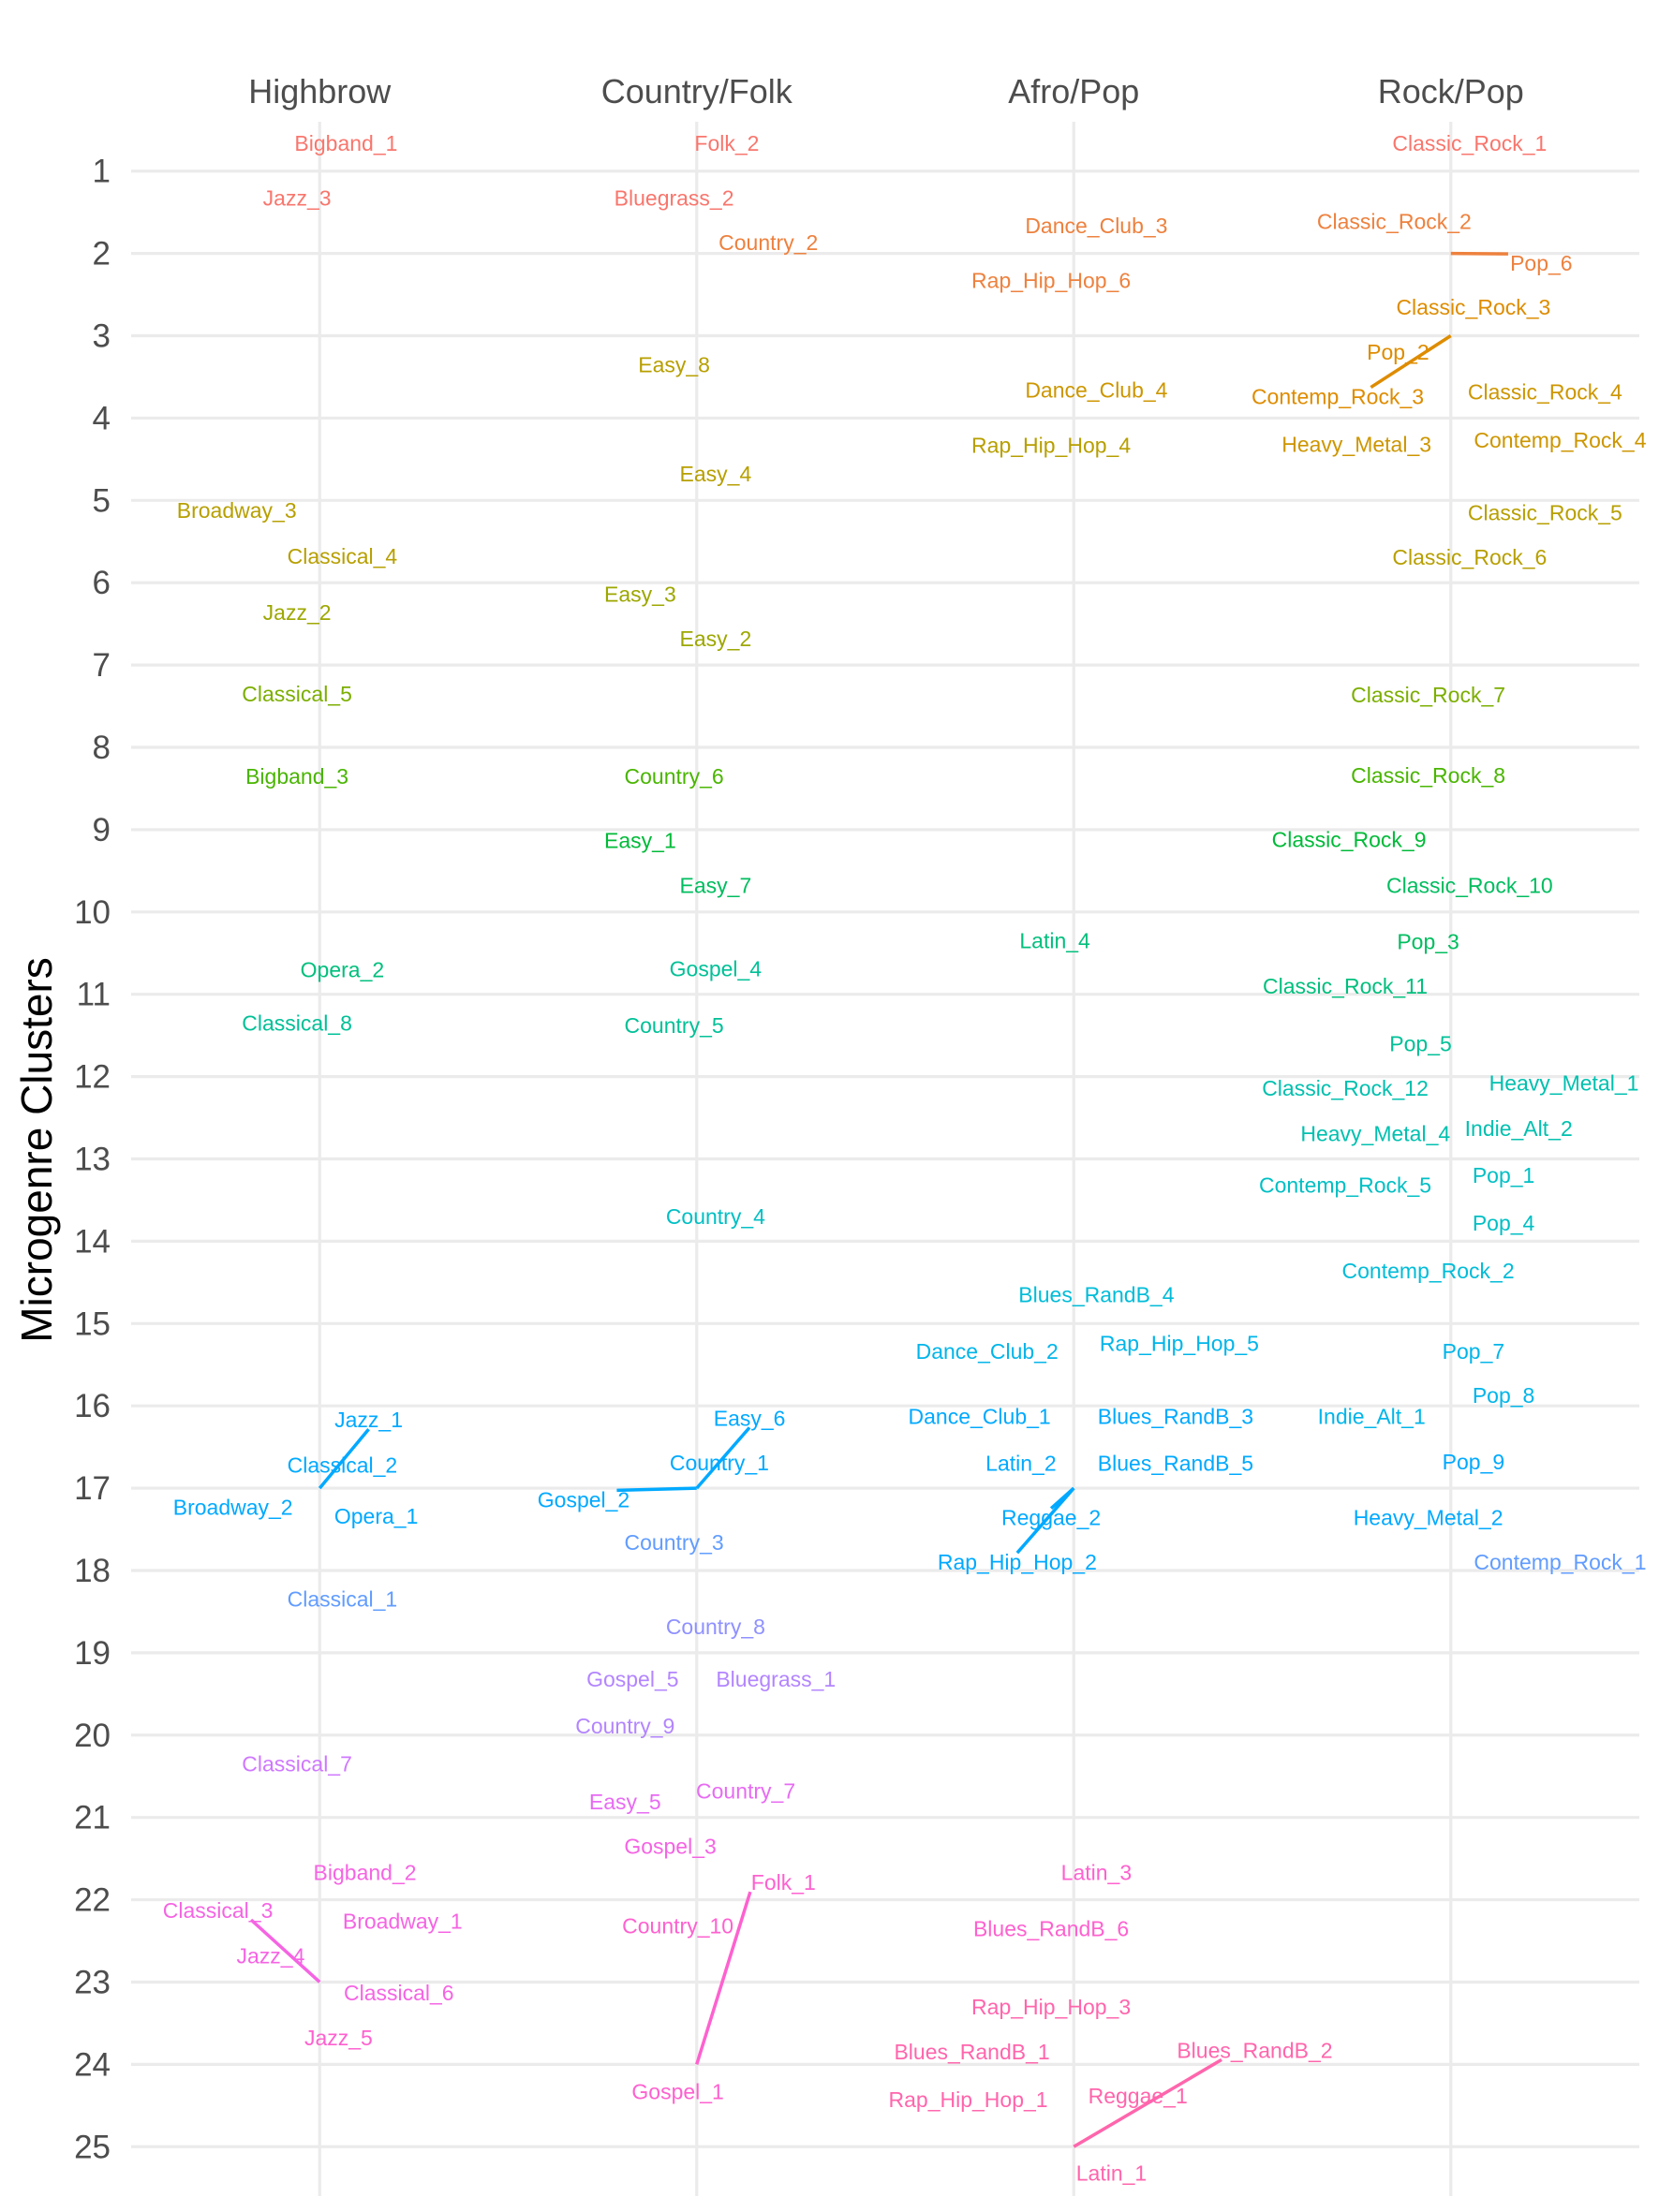 This screenshot has width=1659, height=2212. What do you see at coordinates (368, 1420) in the screenshot?
I see `point-label: Jazz_1` at bounding box center [368, 1420].